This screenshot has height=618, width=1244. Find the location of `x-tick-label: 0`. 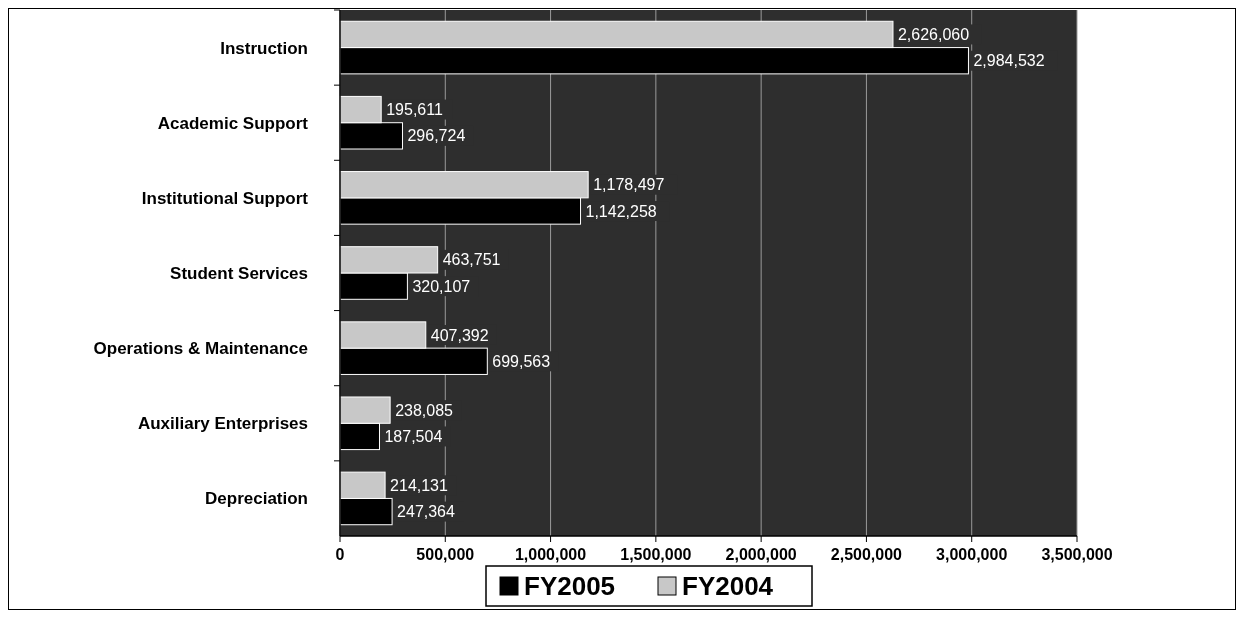

x-tick-label: 0 is located at coordinates (340, 554).